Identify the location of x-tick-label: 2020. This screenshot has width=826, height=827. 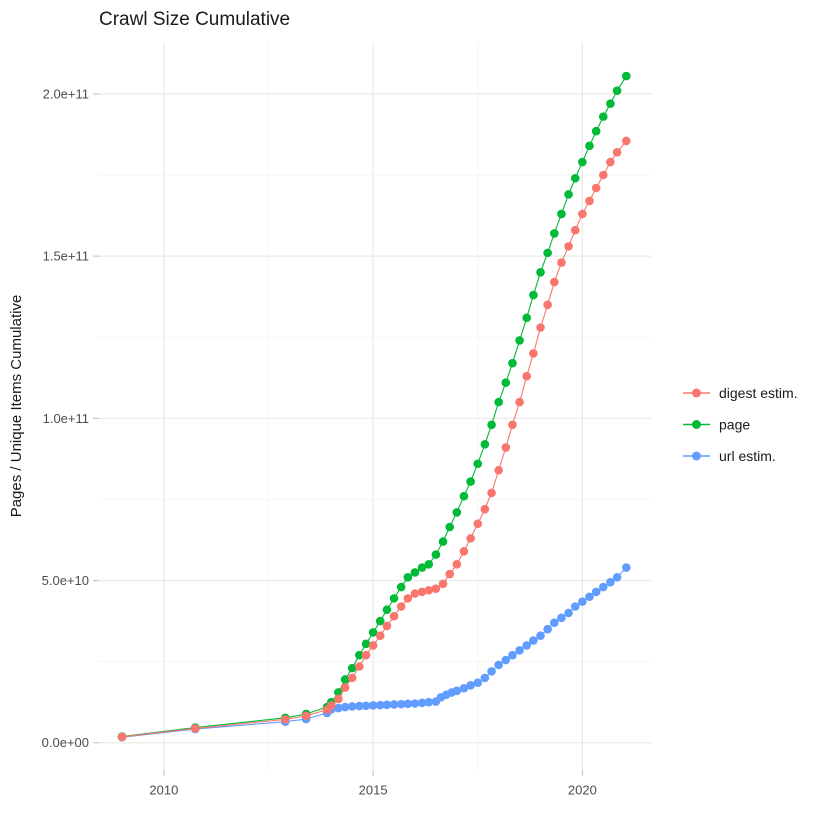
(582, 790).